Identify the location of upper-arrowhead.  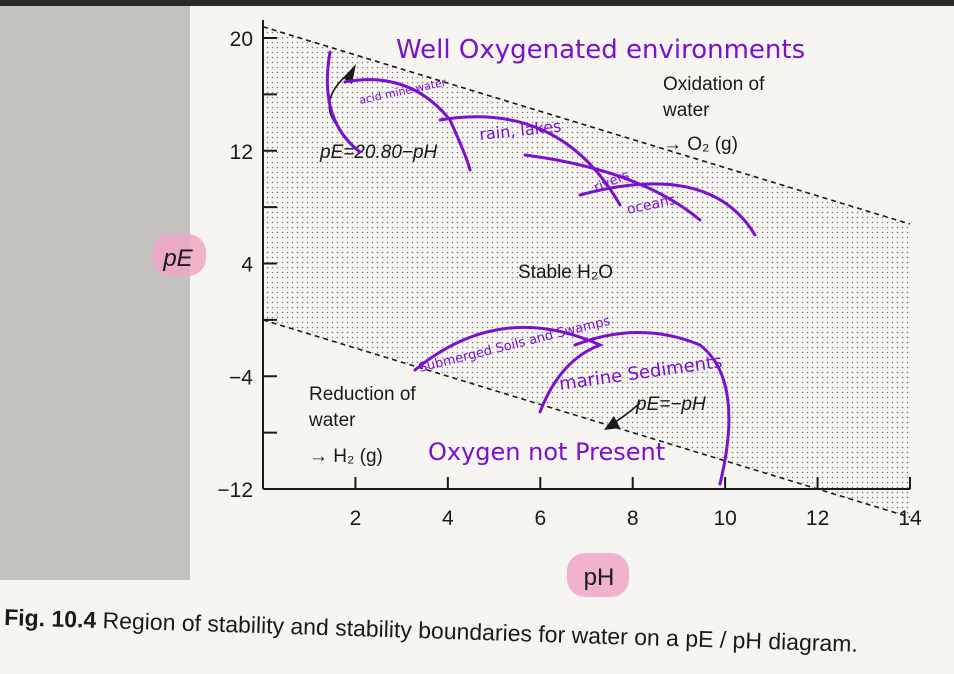
(349, 74).